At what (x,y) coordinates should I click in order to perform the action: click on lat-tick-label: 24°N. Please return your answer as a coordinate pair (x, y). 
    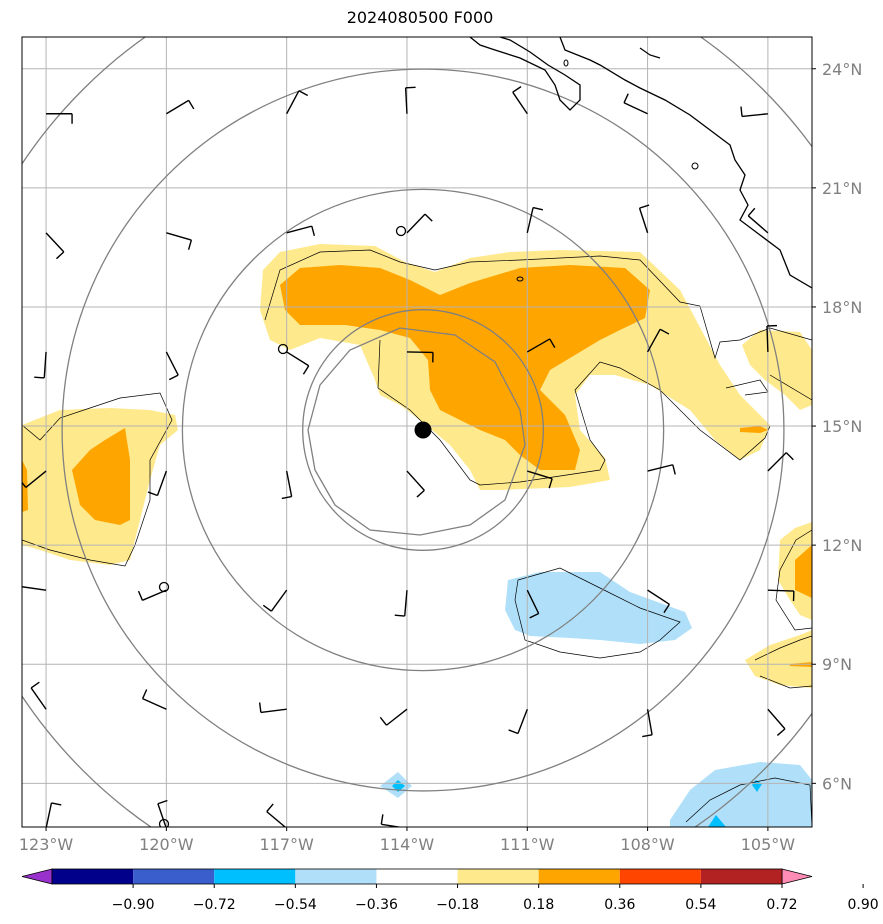
    Looking at the image, I should click on (842, 69).